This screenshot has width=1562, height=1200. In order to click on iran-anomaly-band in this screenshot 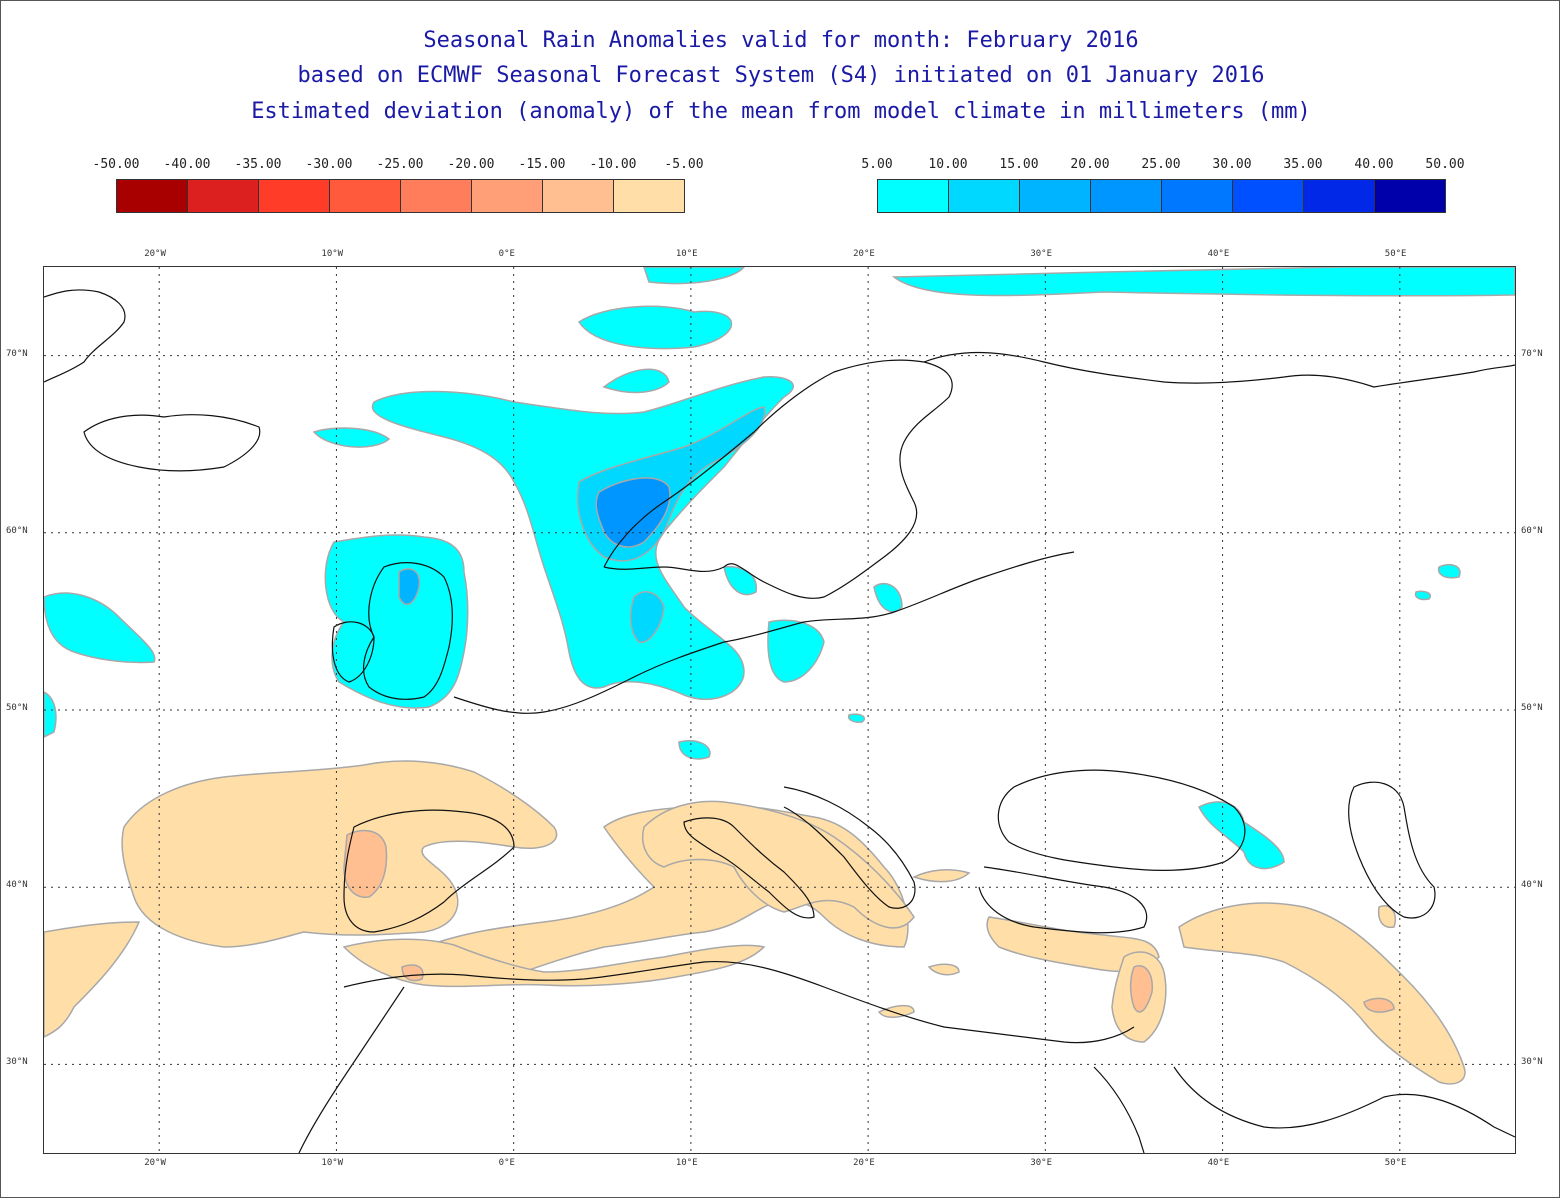, I will do `click(1322, 993)`.